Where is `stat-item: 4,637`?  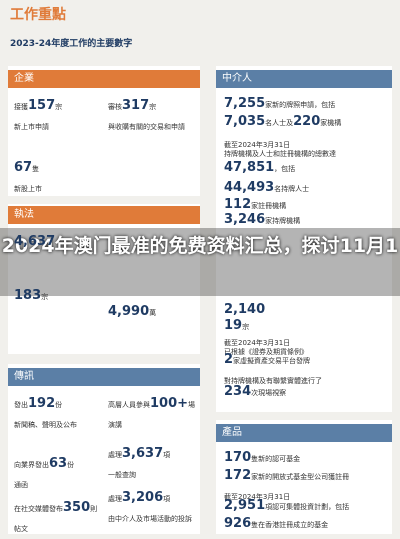 stat-item: 4,637 is located at coordinates (58, 240).